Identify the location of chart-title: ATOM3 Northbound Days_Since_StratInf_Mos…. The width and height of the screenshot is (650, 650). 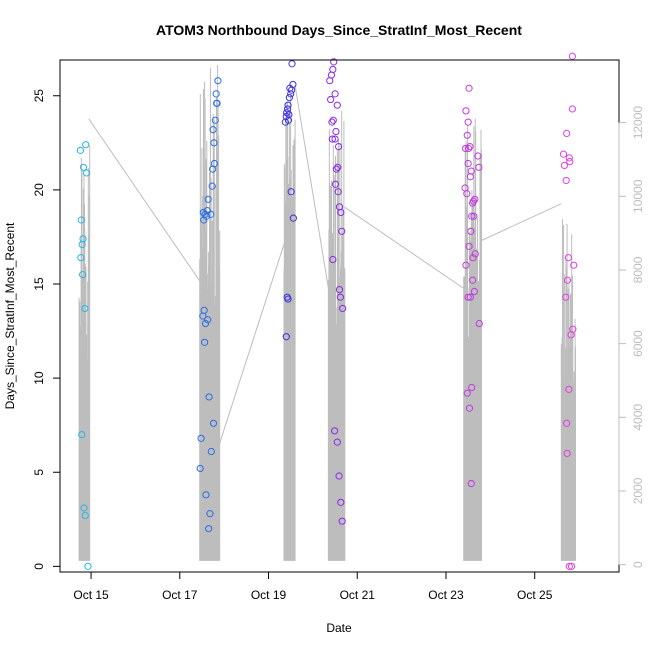
(339, 30).